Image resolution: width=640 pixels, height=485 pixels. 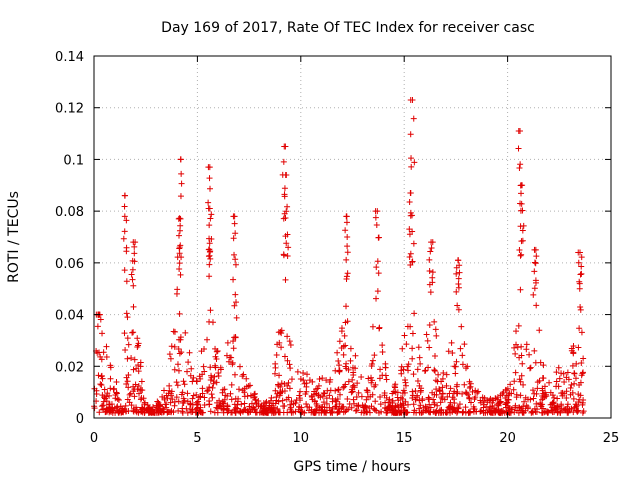 What do you see at coordinates (73, 160) in the screenshot?
I see `y-tick-label: 0.1` at bounding box center [73, 160].